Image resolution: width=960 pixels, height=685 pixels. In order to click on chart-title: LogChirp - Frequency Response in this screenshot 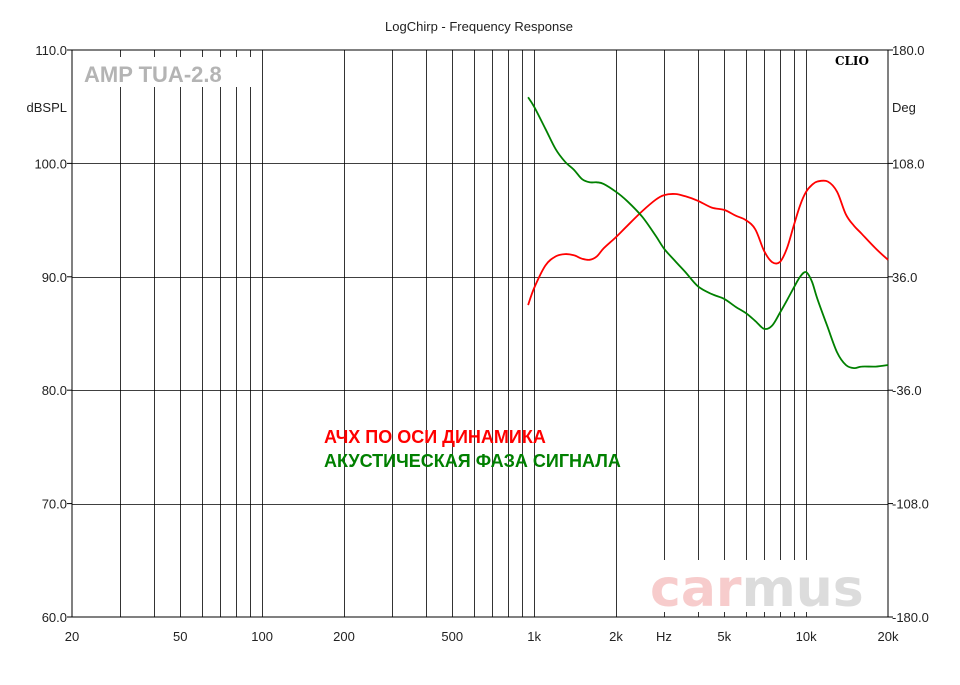, I will do `click(479, 26)`.